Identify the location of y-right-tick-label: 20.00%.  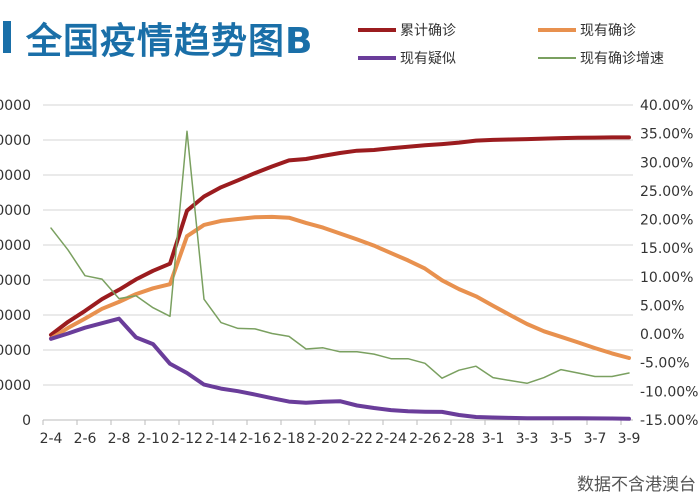
(666, 221).